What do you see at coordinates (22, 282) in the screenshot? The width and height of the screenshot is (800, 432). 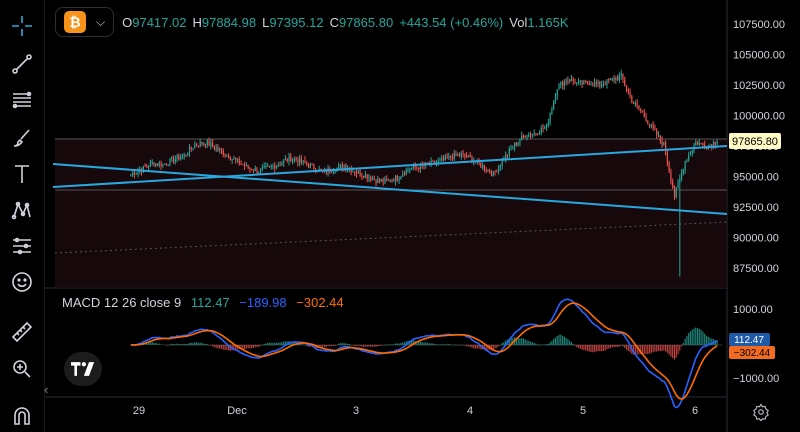 I see `emoji-icon` at bounding box center [22, 282].